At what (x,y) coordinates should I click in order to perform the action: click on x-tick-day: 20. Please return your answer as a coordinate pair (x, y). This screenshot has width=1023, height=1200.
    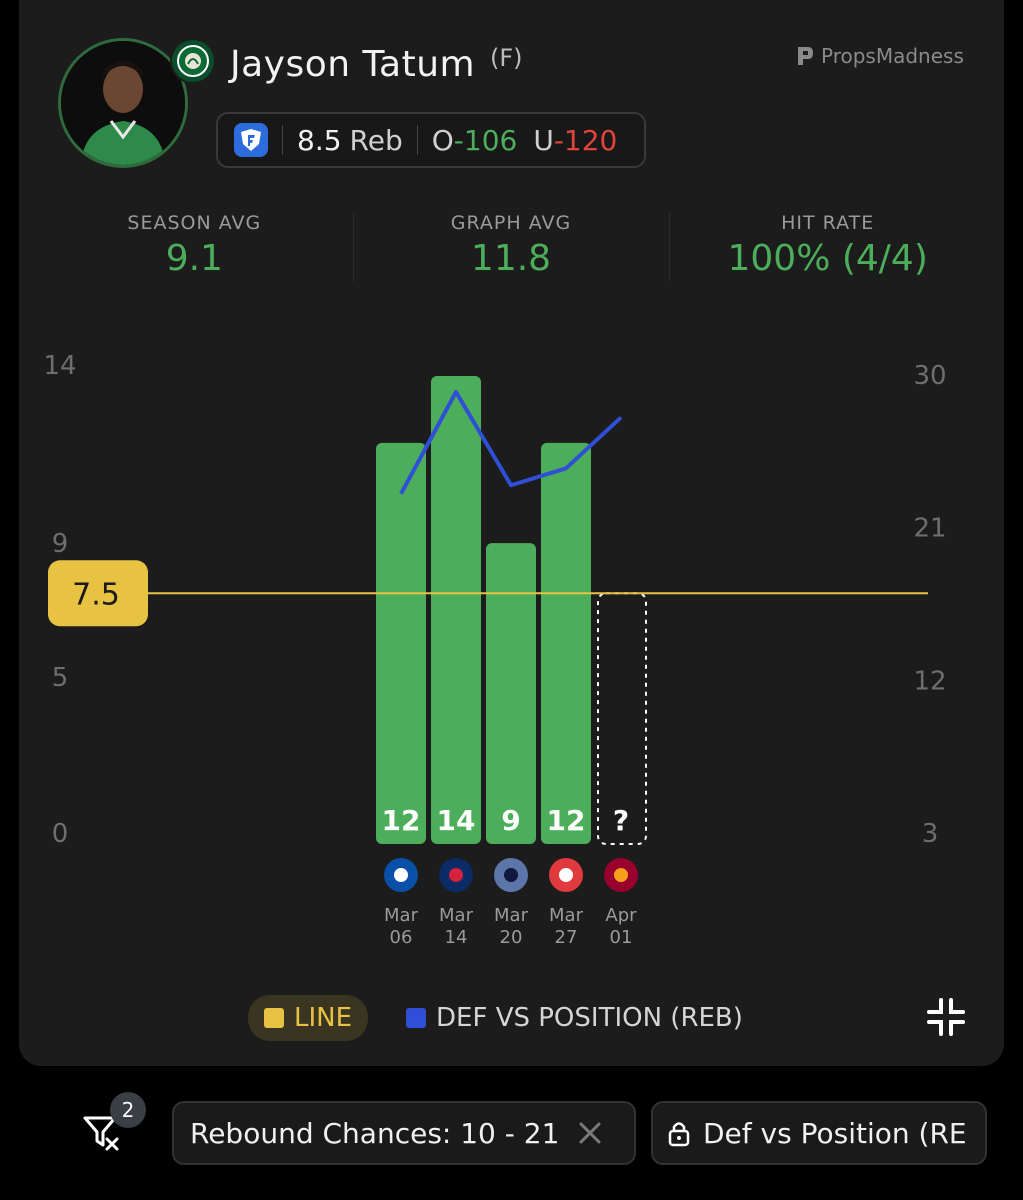
    Looking at the image, I should click on (511, 937).